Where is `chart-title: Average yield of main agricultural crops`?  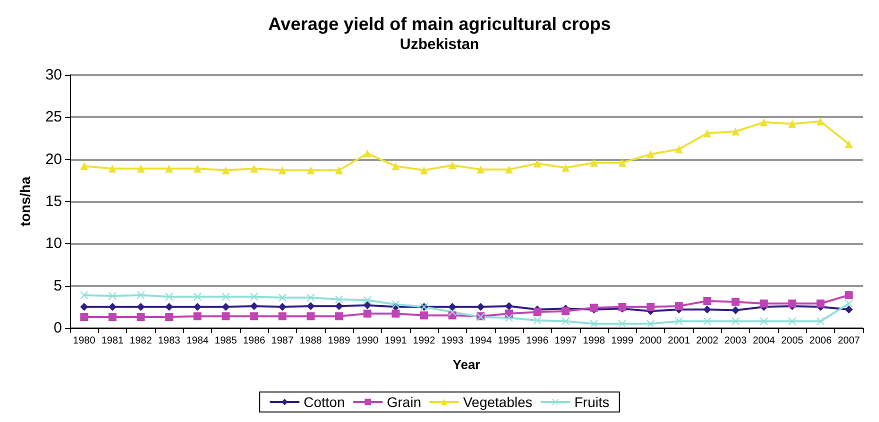
chart-title: Average yield of main agricultural crops is located at coordinates (439, 24).